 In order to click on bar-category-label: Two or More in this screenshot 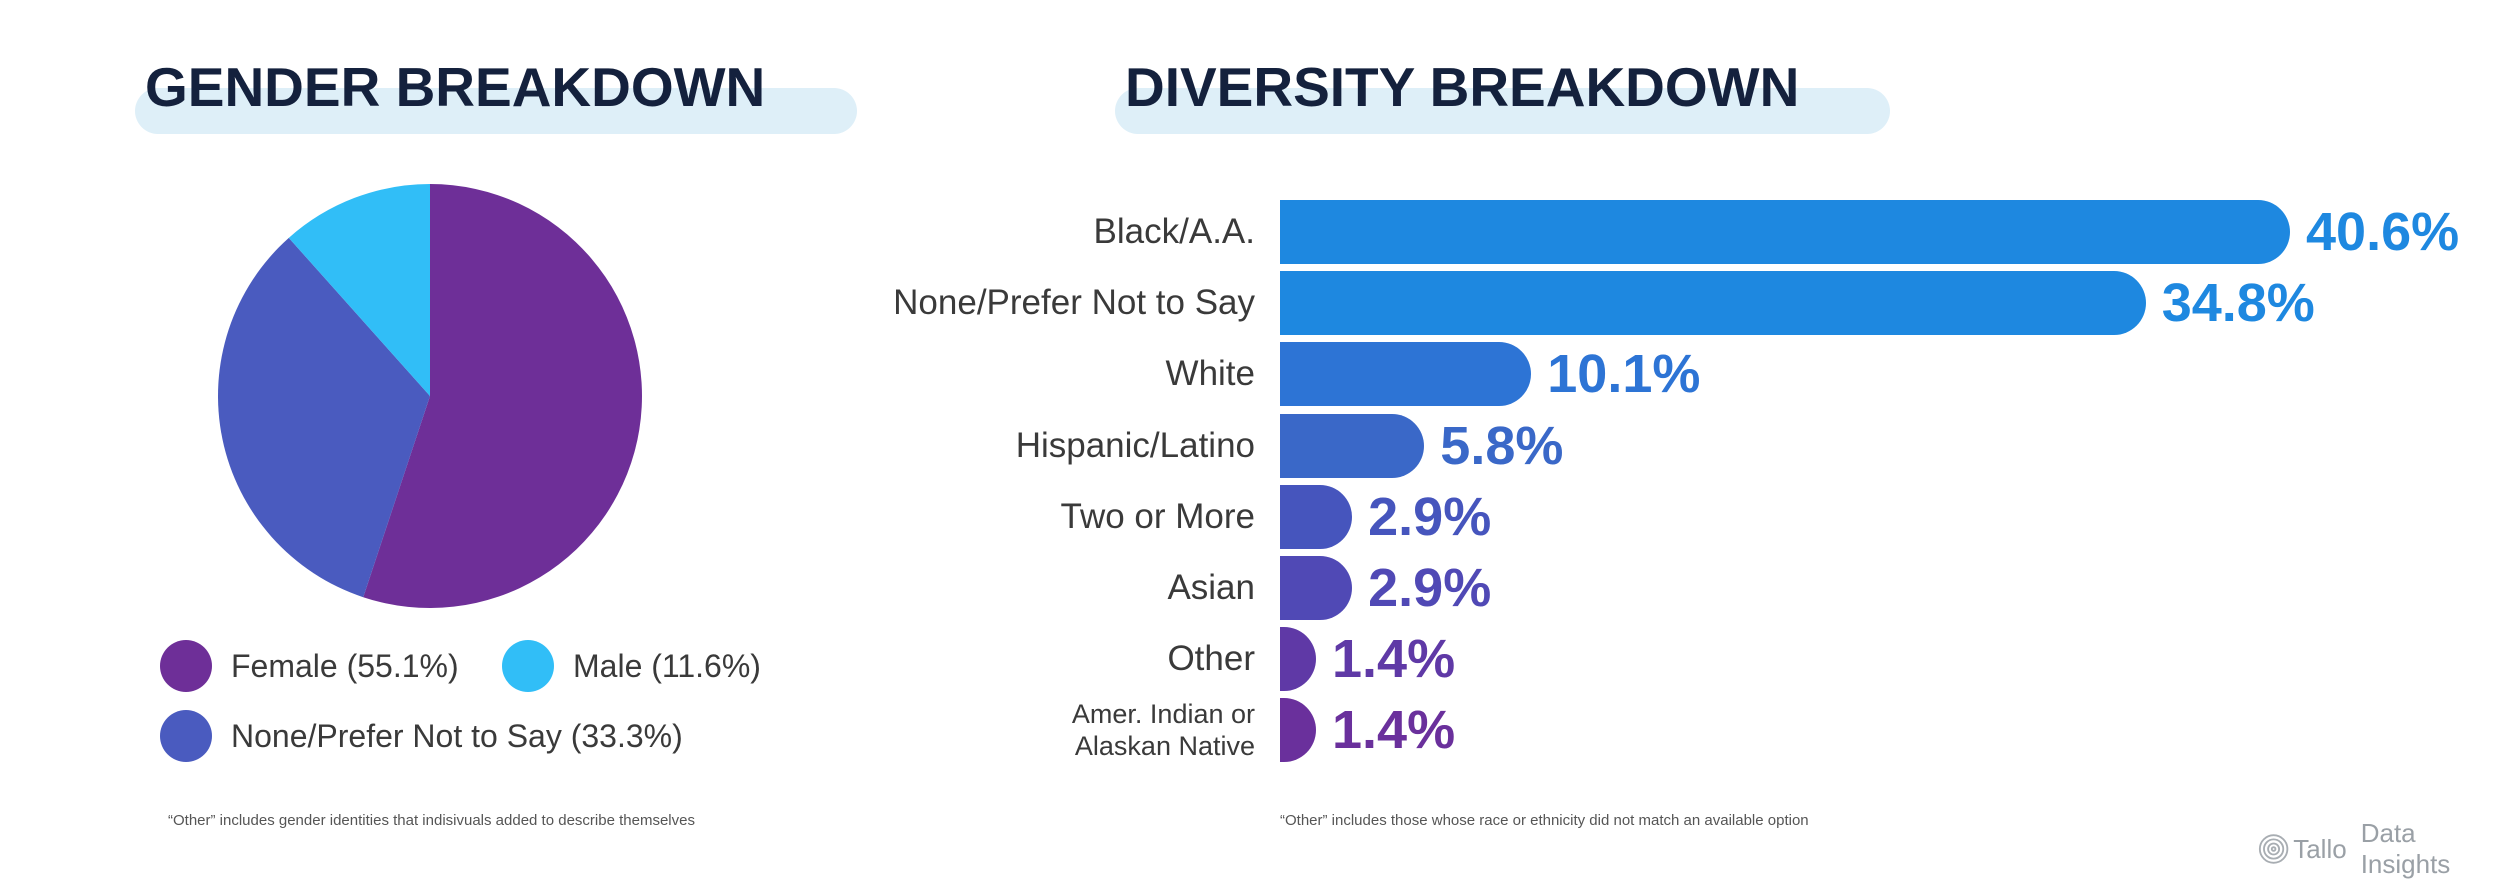, I will do `click(1158, 516)`.